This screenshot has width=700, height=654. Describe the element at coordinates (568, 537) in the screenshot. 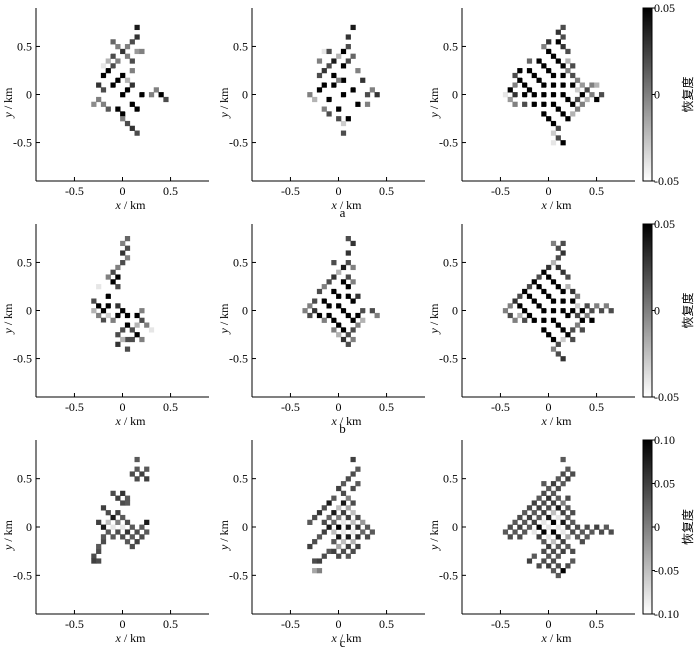

I see `heatmap-cell-0p2-m0p1` at that location.